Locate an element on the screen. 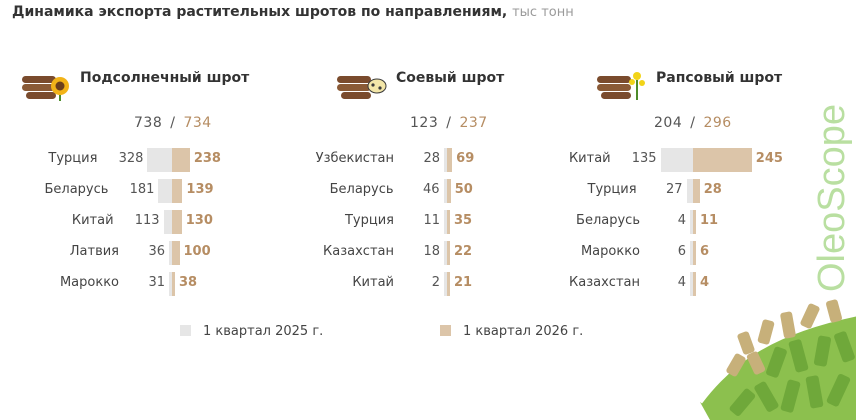 The height and width of the screenshot is (420, 856). bar-row: 4 4 Казахстан is located at coordinates (680, 284).